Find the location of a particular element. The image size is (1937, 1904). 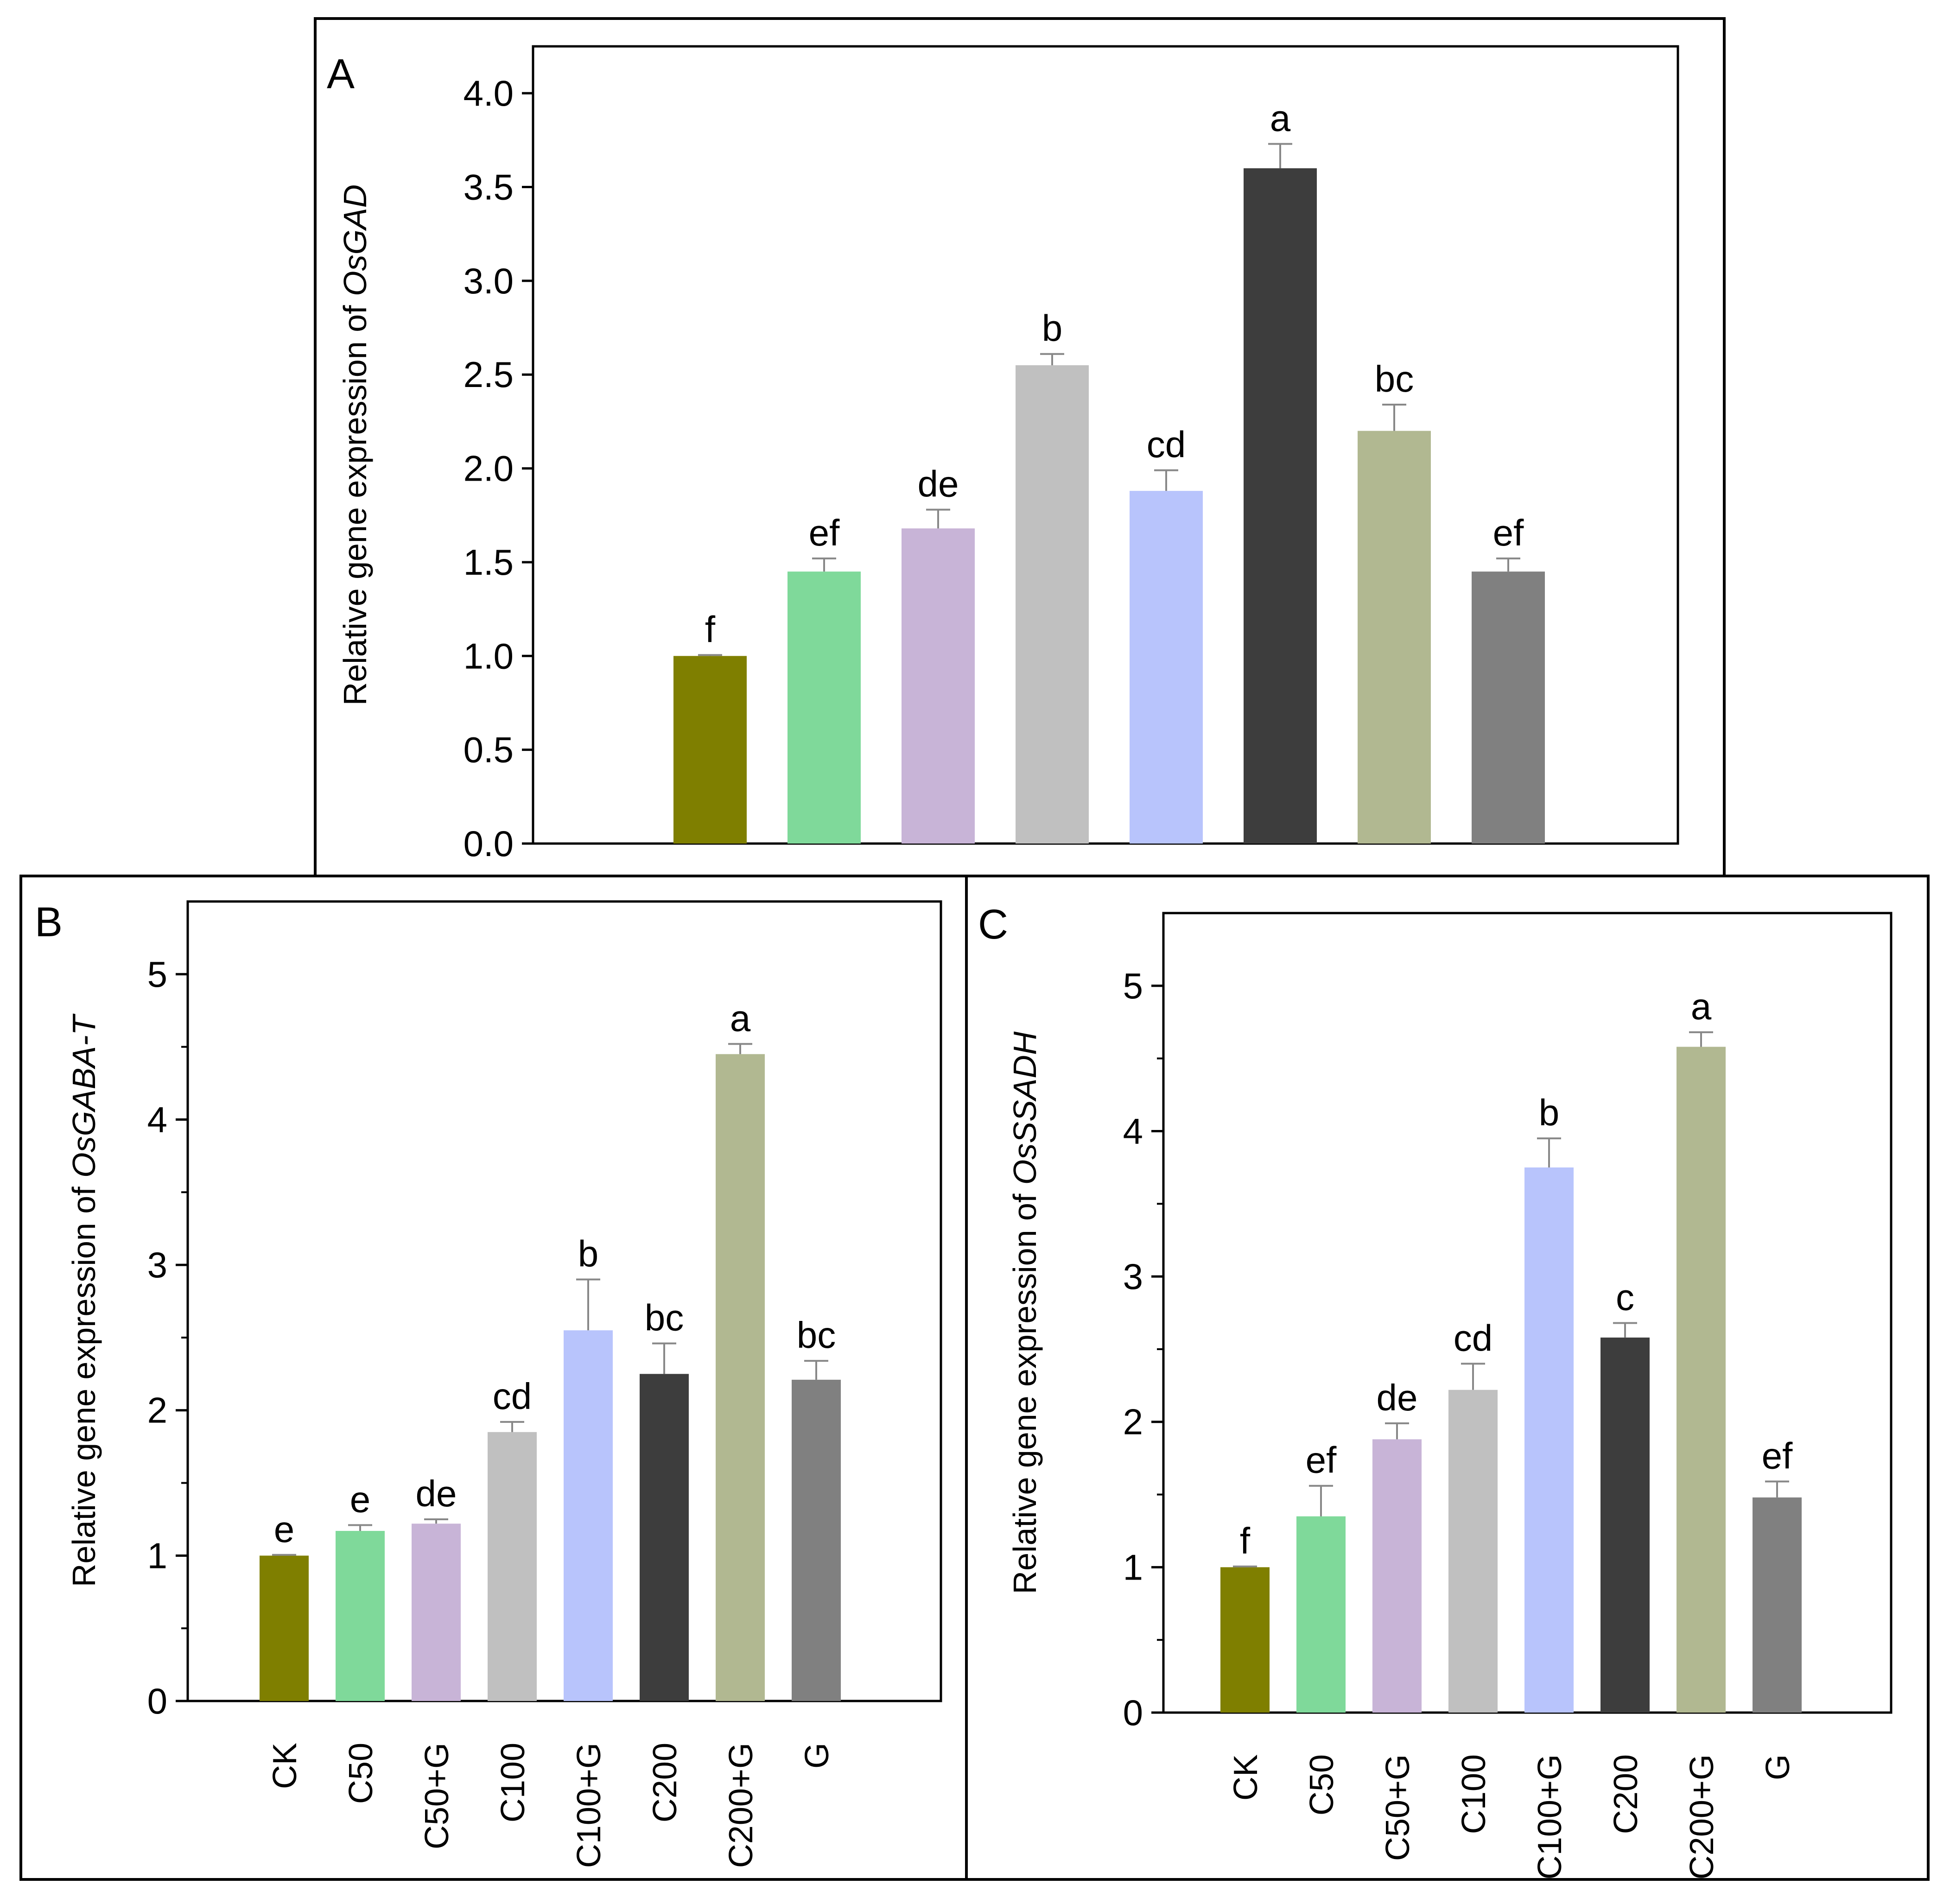

y-axis-title-a: Relative gene expression of OsGAD is located at coordinates (355, 444).